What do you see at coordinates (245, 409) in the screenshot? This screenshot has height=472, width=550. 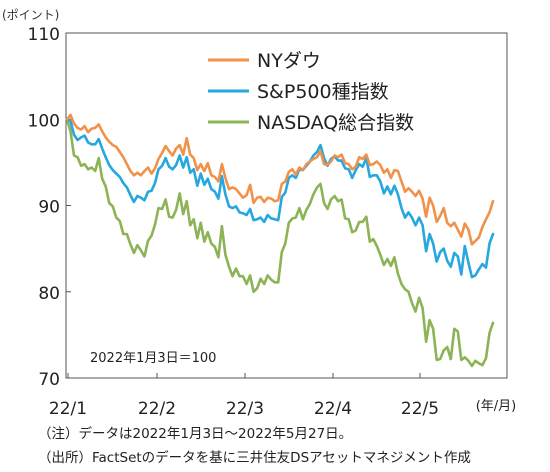 I see `x-tick-label: 22/3` at bounding box center [245, 409].